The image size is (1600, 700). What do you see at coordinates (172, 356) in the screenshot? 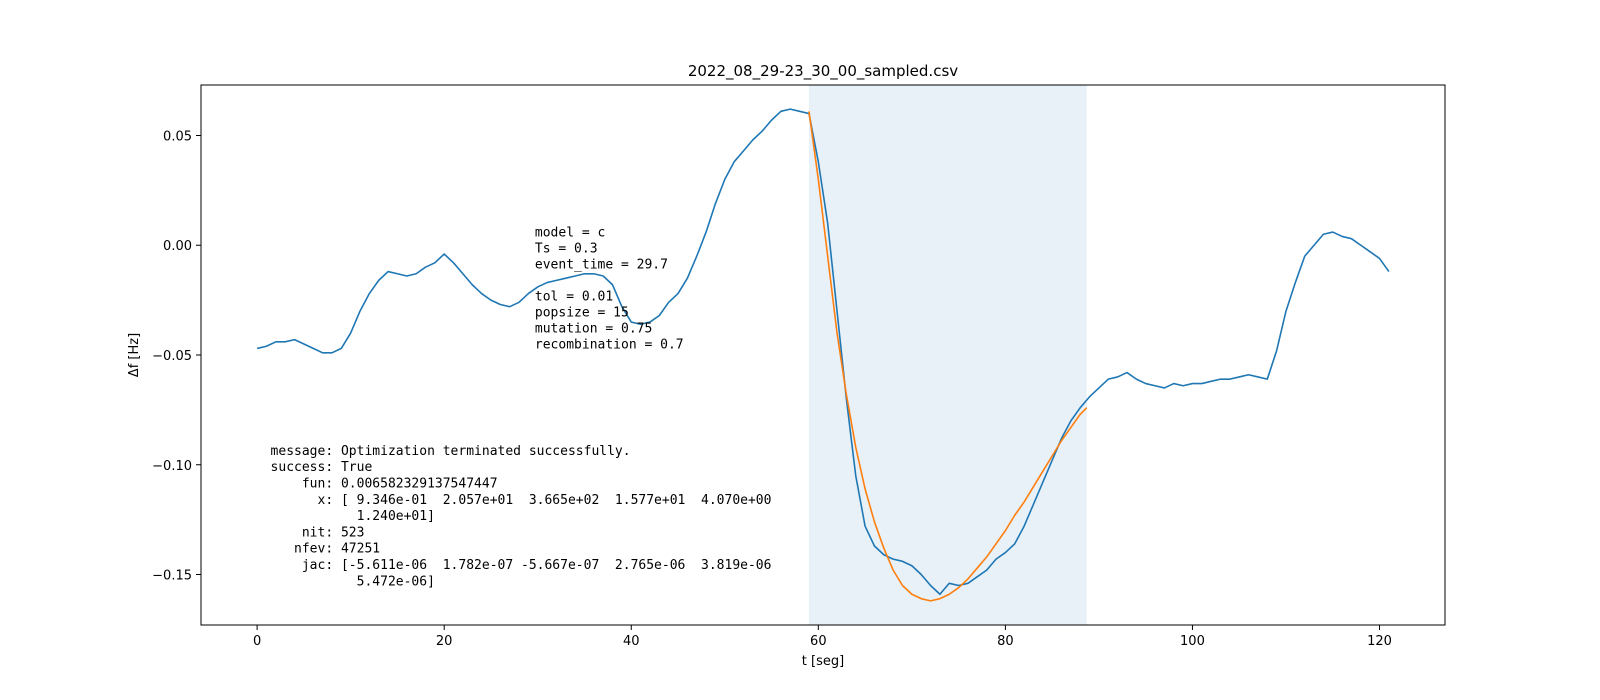
I see `y-tick-label: −0.05` at bounding box center [172, 356].